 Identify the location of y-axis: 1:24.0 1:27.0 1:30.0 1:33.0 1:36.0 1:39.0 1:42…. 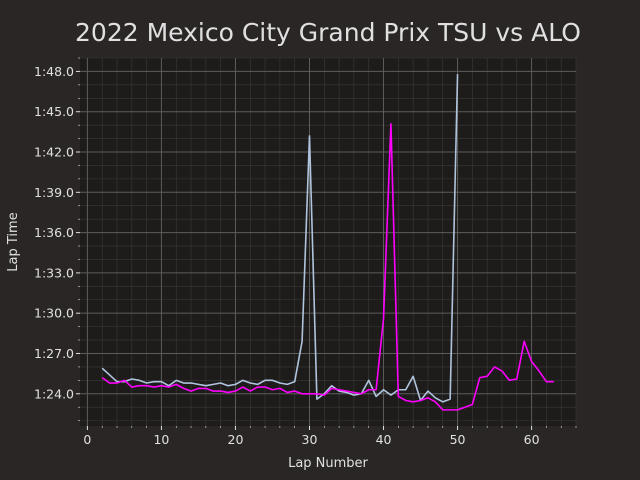
(57, 239).